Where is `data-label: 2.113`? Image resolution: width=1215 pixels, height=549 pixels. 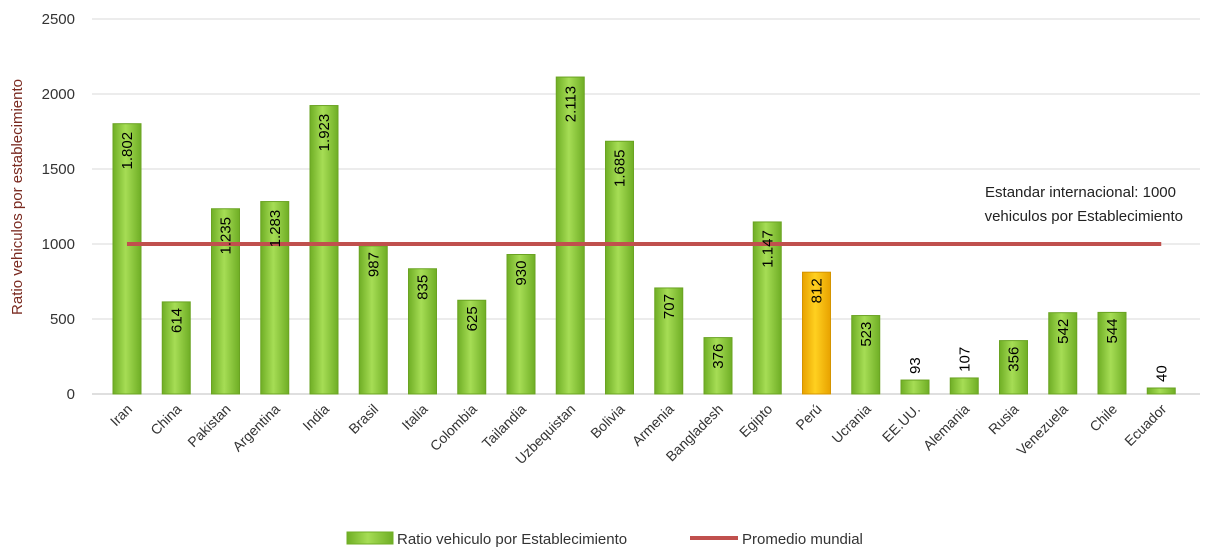
data-label: 2.113 is located at coordinates (570, 104).